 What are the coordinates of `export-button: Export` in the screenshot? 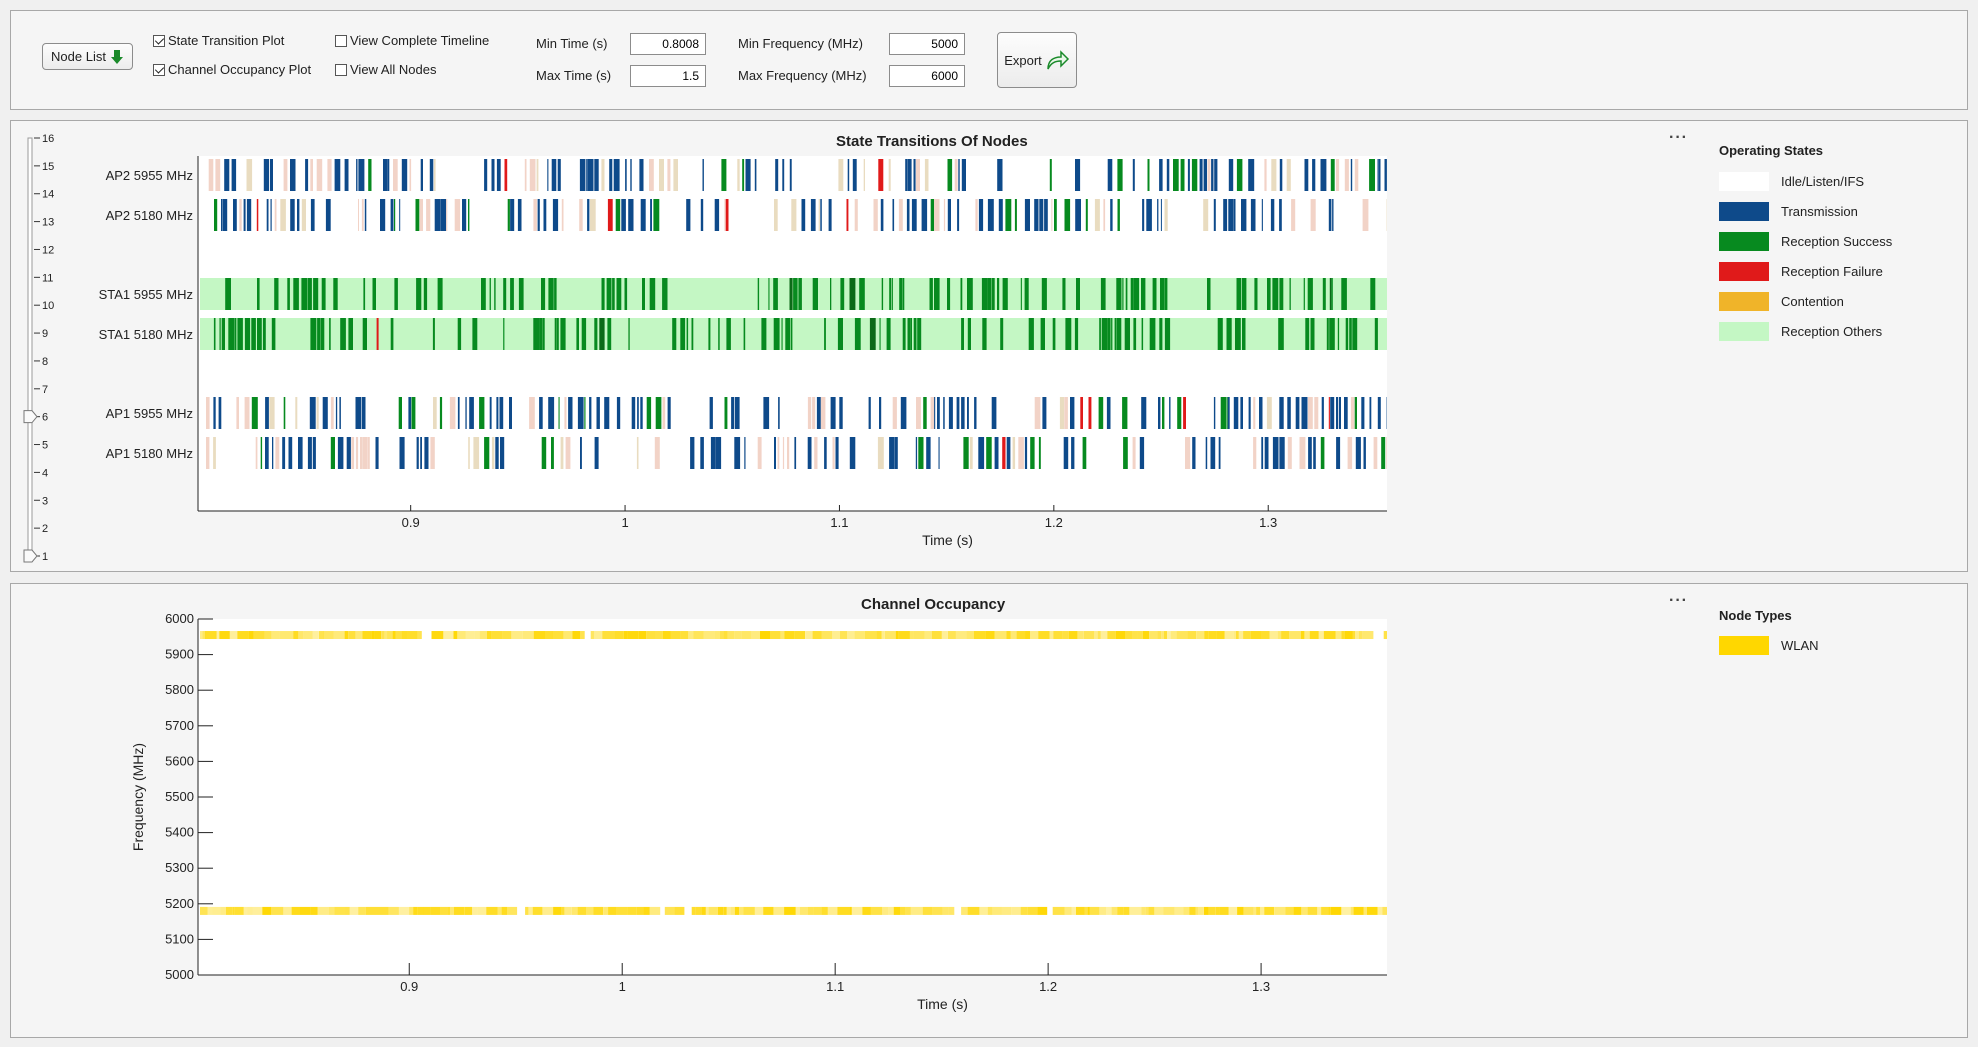 It's located at (1037, 60).